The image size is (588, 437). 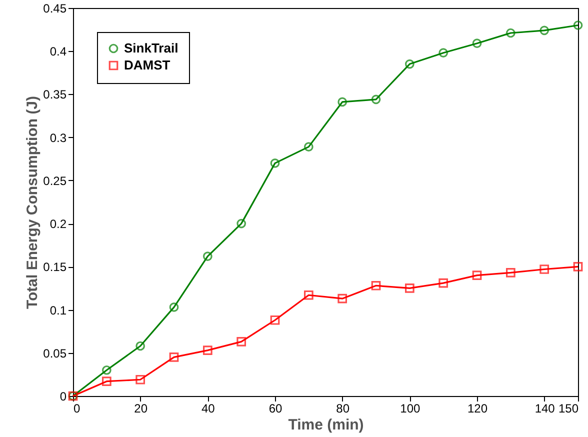 I want to click on x-tick-label: 120, so click(x=477, y=409).